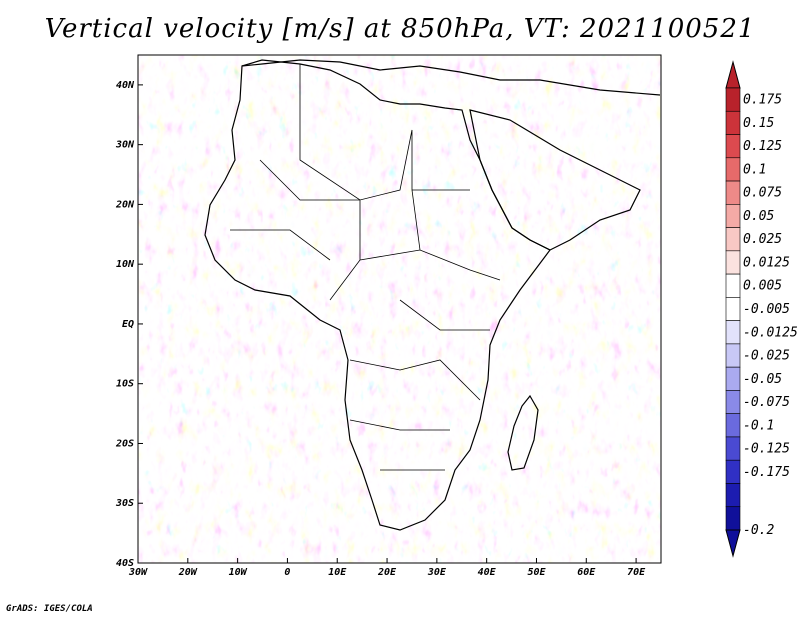 The width and height of the screenshot is (800, 618). Describe the element at coordinates (487, 572) in the screenshot. I see `lon-tick-label: 40E` at that location.